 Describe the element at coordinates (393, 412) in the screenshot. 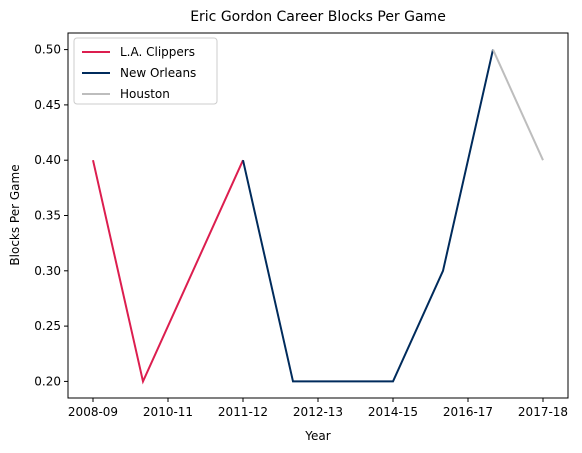

I see `x-tick-label: 2014-15` at that location.